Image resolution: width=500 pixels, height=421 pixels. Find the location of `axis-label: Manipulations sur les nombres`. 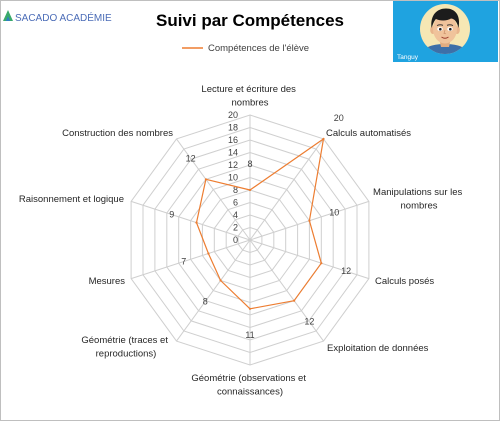

axis-label: Manipulations sur les nombres is located at coordinates (419, 199).